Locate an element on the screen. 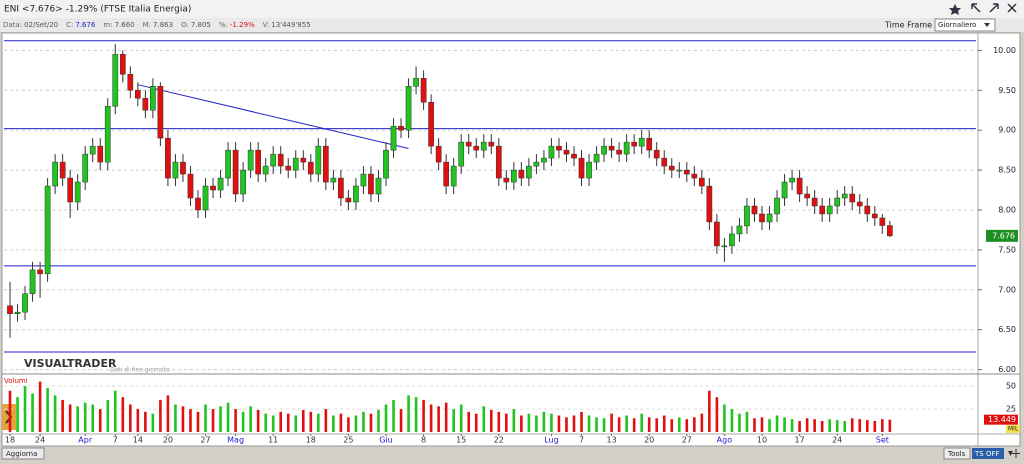 The height and width of the screenshot is (464, 1024). info-label: O: is located at coordinates (185, 25).